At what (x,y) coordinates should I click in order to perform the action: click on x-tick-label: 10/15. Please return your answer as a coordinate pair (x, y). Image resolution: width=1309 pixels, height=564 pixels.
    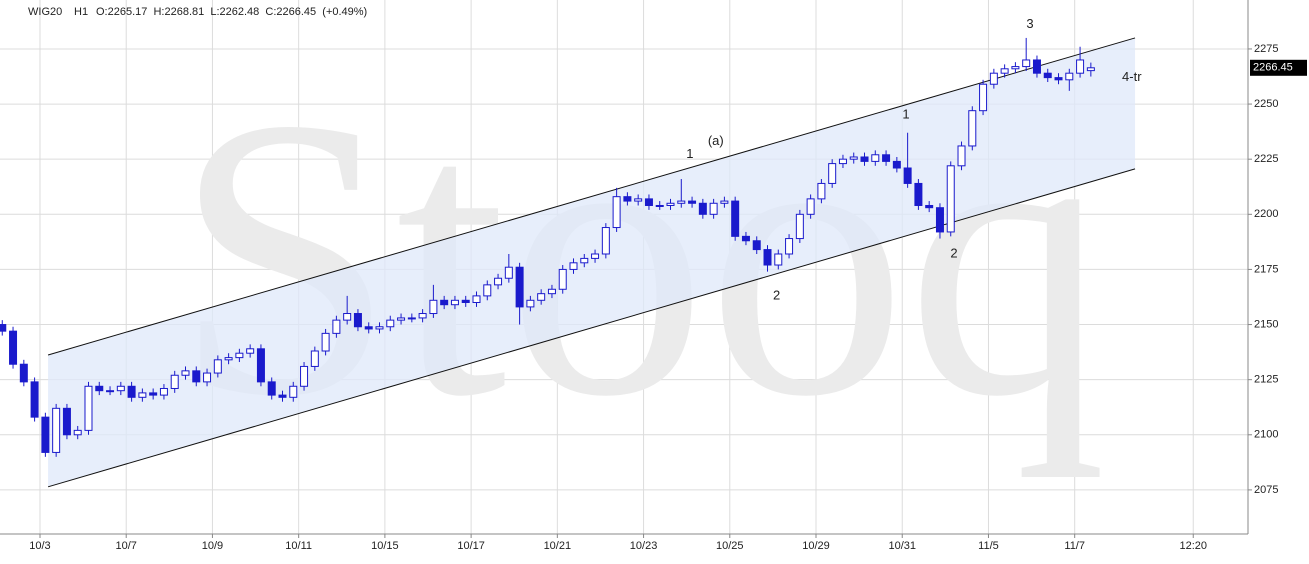
    Looking at the image, I should click on (385, 546).